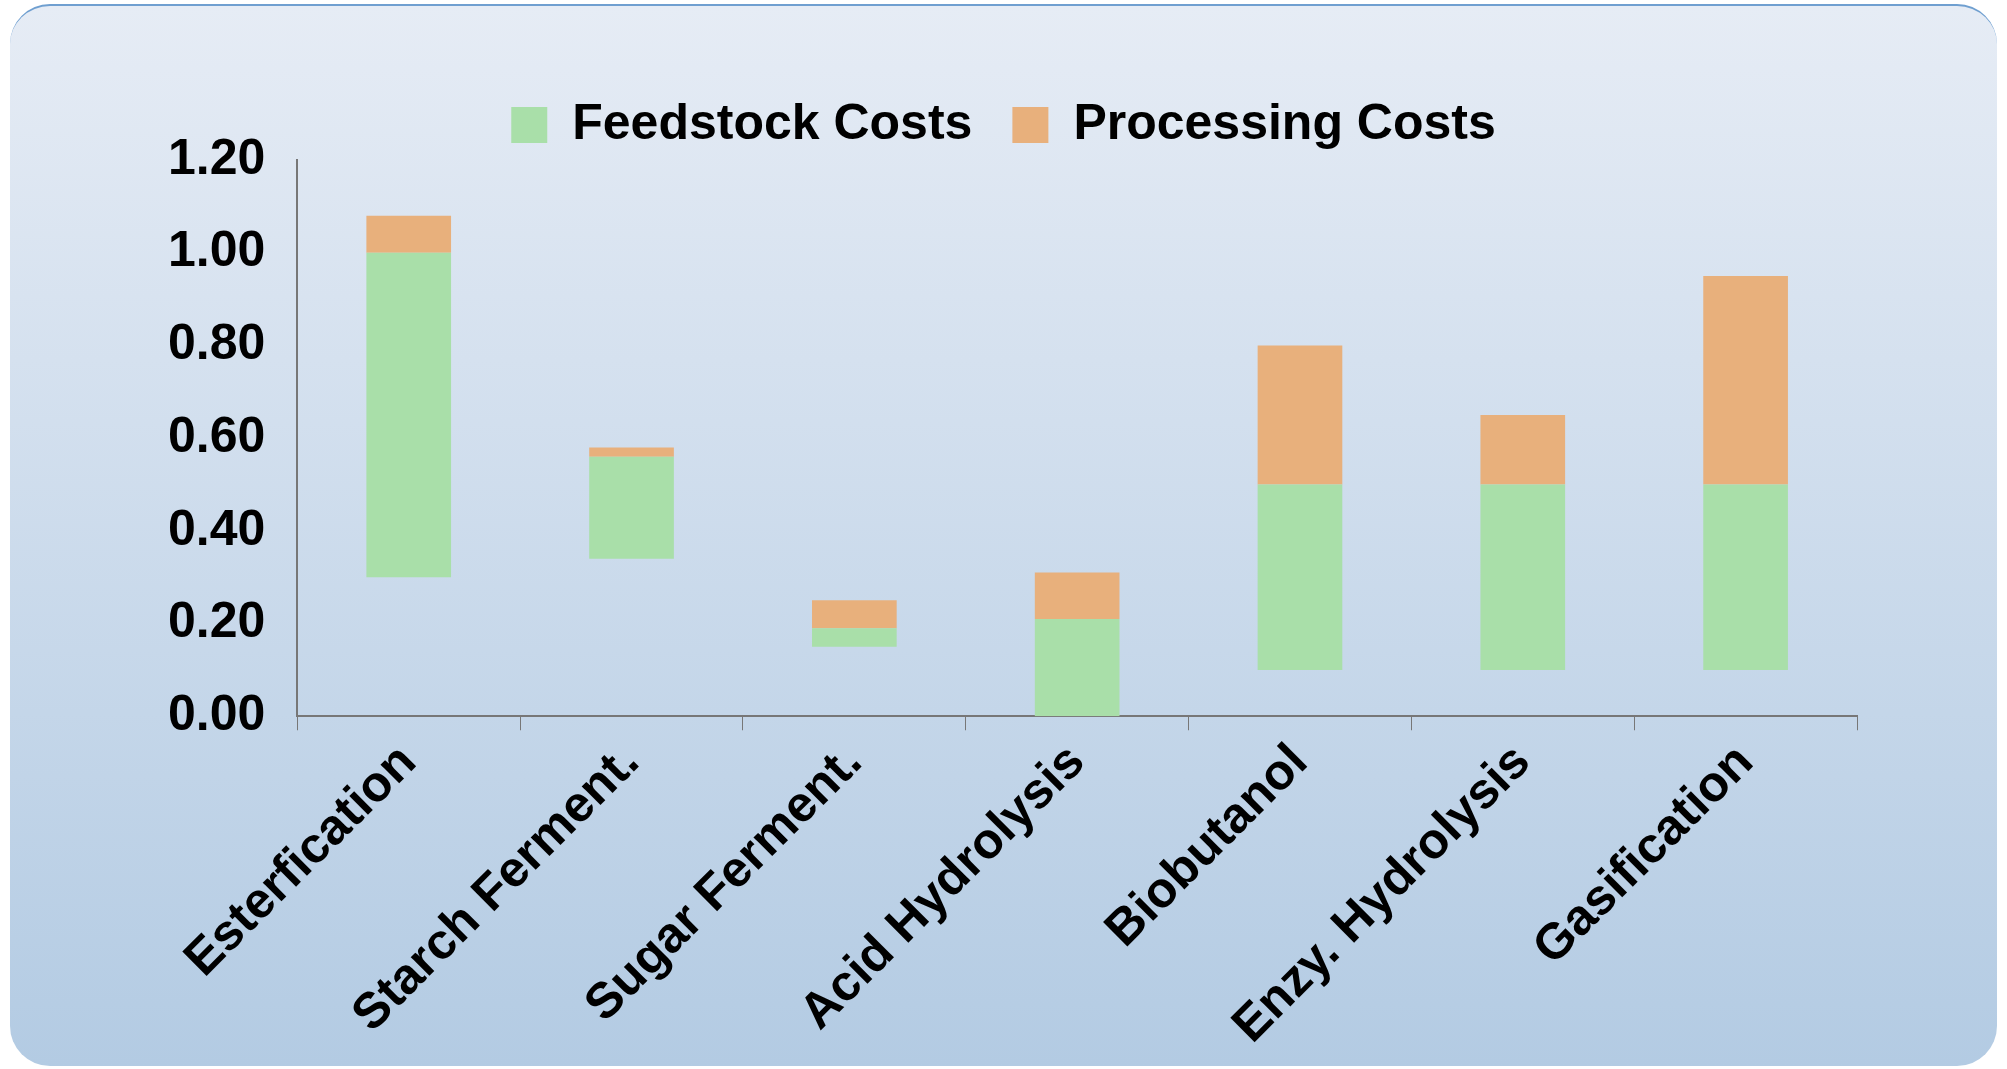 The height and width of the screenshot is (1069, 2007). I want to click on legend-label: Processing Costs, so click(1284, 121).